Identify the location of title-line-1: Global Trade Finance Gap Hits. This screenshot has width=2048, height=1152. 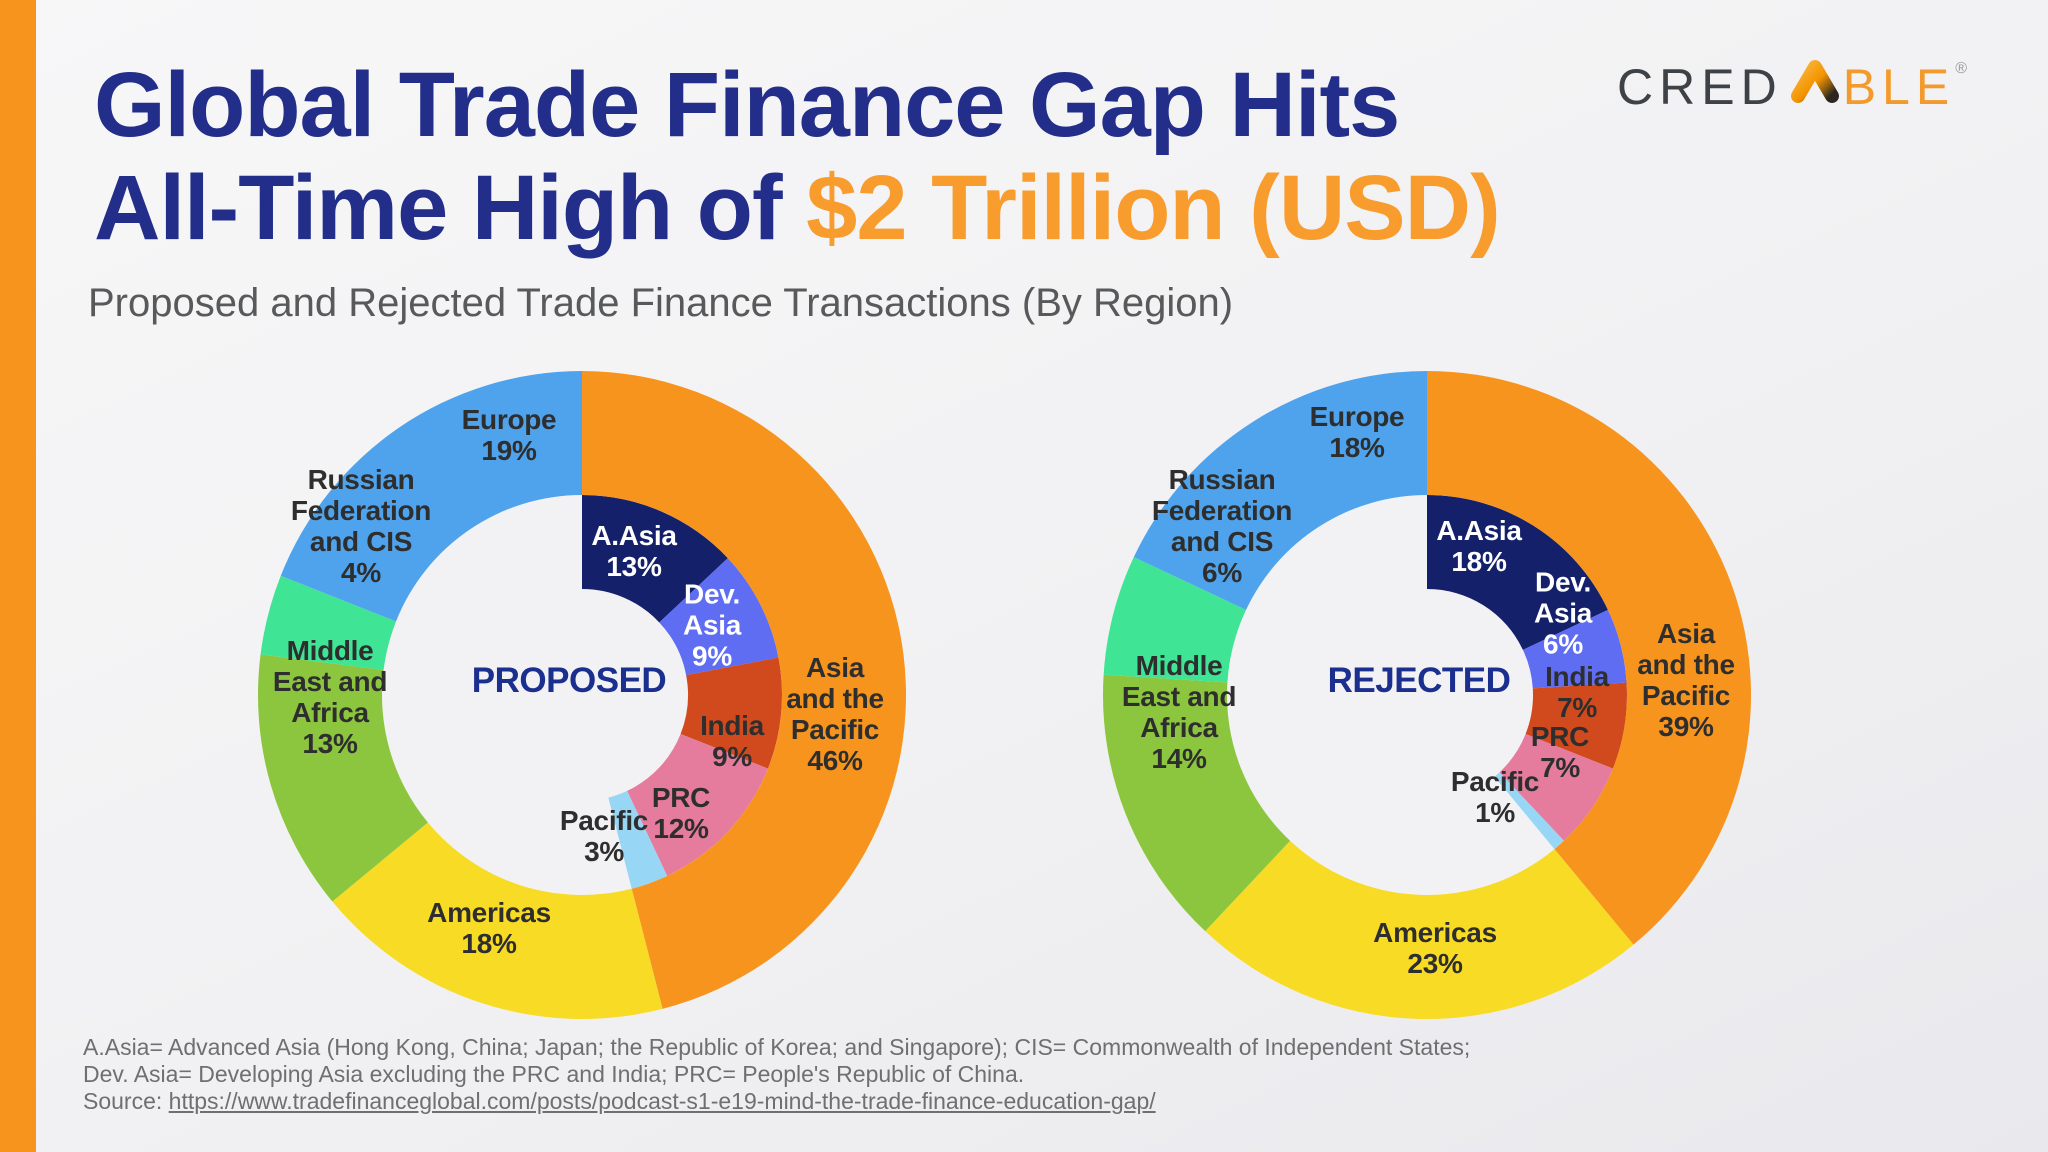
(747, 105).